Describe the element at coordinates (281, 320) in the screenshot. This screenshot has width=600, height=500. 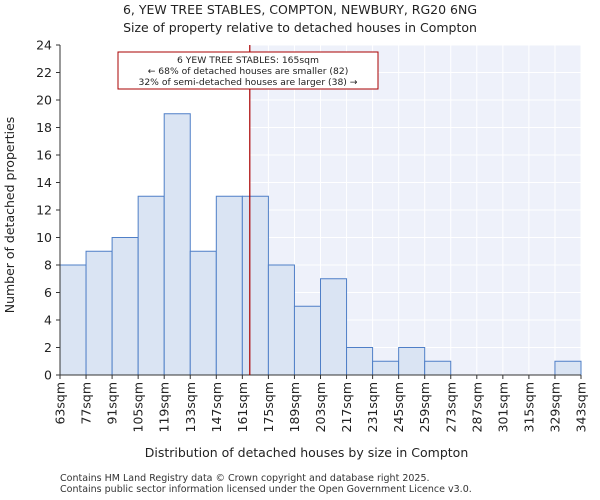
I see `bar-175sqm` at that location.